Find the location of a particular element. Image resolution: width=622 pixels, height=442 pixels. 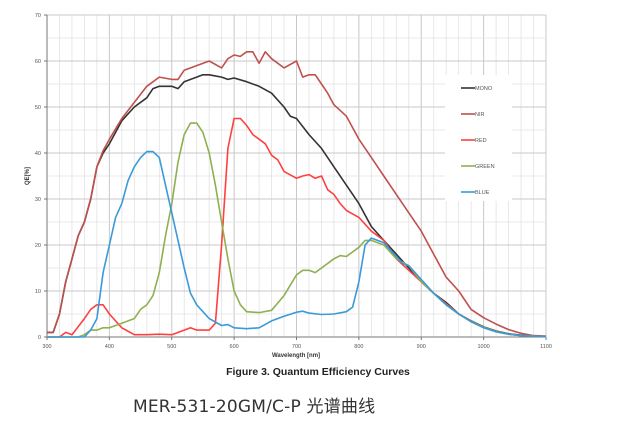

x-tick-label: 900 is located at coordinates (421, 347).